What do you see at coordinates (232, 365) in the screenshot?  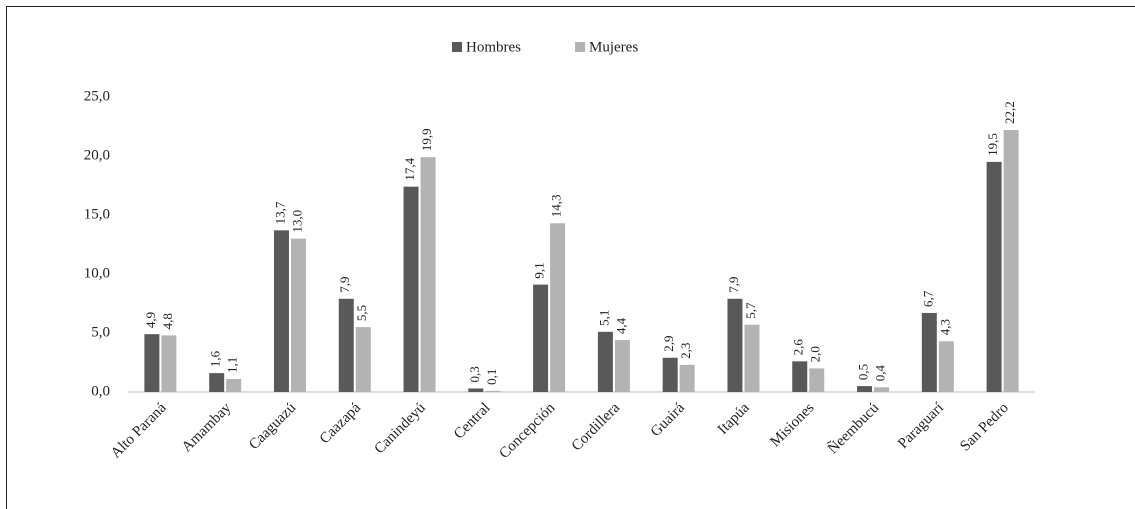 I see `value-label: 1,1` at bounding box center [232, 365].